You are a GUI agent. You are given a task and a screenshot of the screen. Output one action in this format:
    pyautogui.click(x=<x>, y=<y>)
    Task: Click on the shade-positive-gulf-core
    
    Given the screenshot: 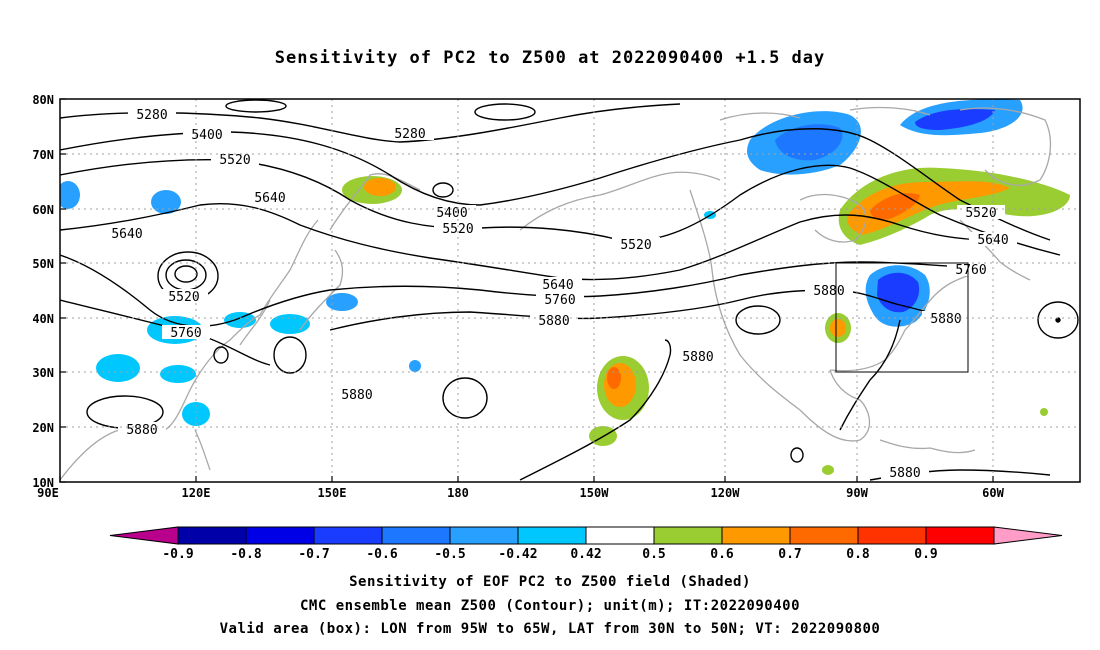 What is the action you would take?
    pyautogui.click(x=838, y=328)
    